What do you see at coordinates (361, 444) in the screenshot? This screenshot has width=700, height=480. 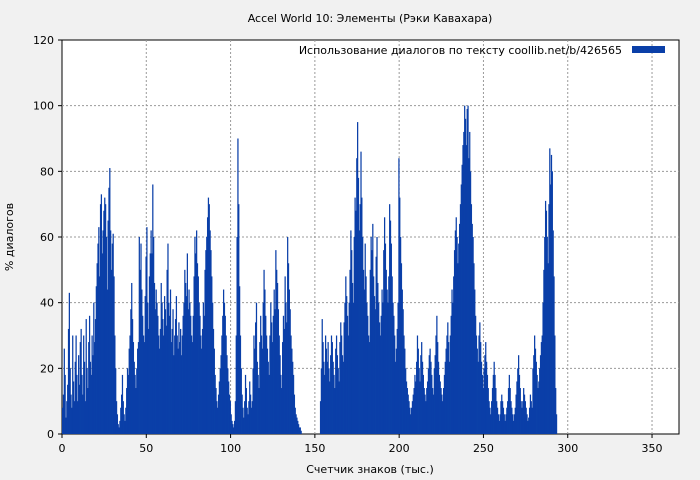 I see `x-ticks: 0 50 100 150 200 250 300 350` at bounding box center [361, 444].